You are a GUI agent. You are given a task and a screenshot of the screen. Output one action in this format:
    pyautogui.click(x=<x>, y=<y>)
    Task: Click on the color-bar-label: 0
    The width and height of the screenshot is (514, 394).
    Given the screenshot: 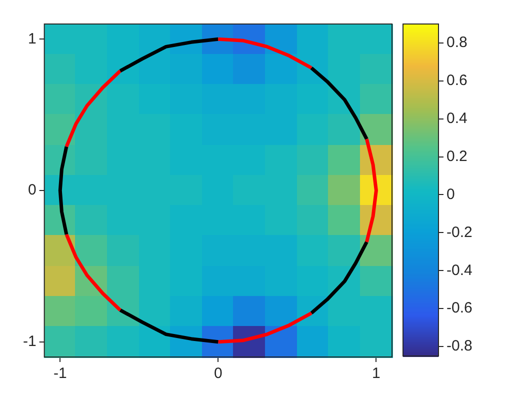 What is the action you would take?
    pyautogui.click(x=450, y=194)
    